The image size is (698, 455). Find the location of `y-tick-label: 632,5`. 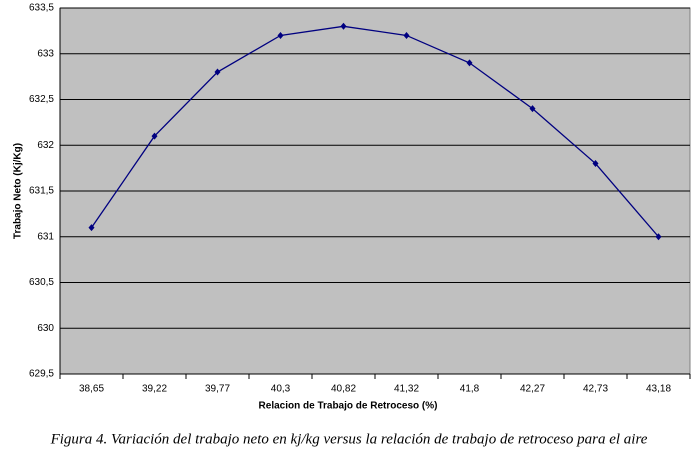

y-tick-label: 632,5 is located at coordinates (41, 99).